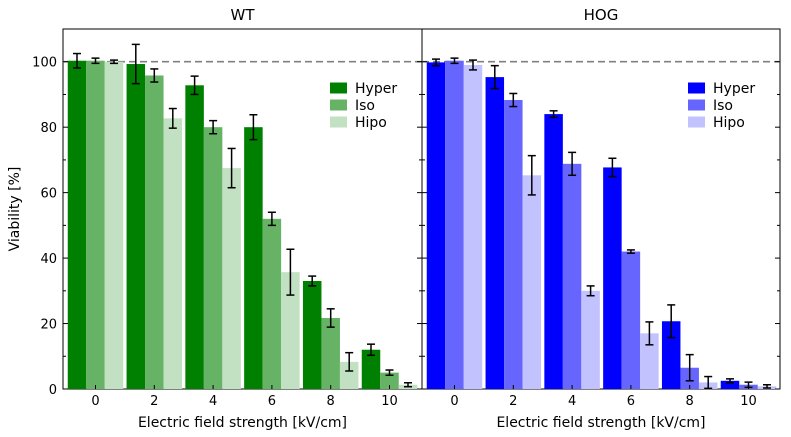 The width and height of the screenshot is (791, 437). I want to click on xtick-label-0-1: 2, so click(154, 401).